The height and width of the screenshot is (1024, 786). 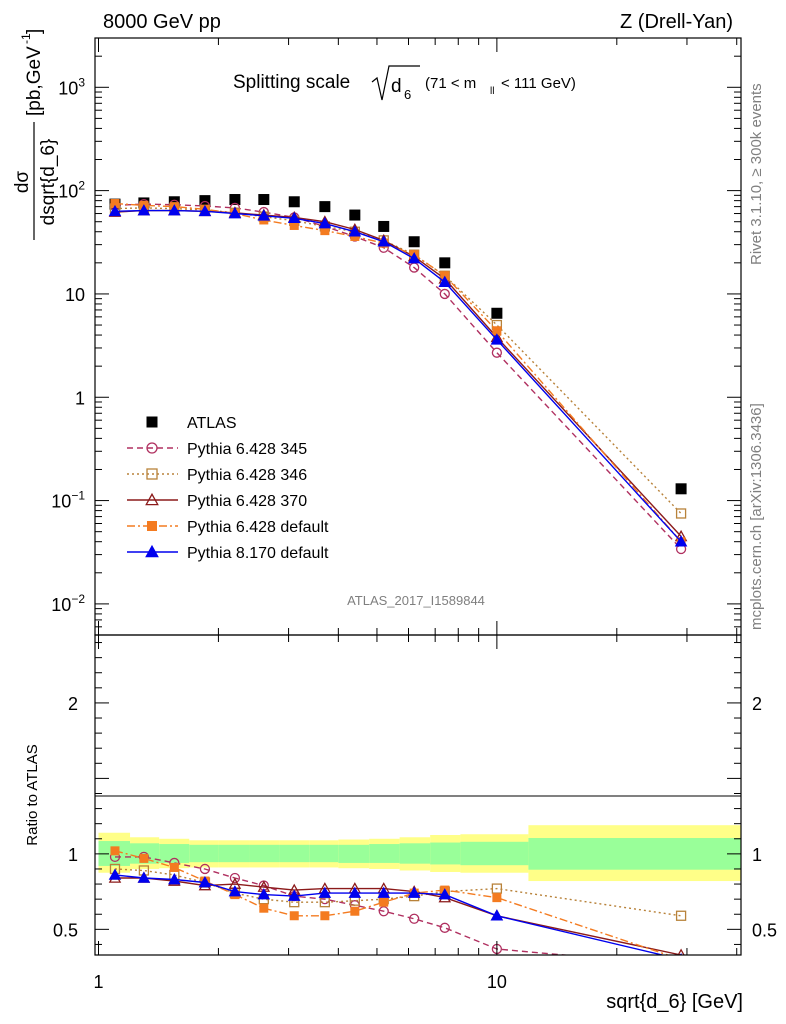 What do you see at coordinates (757, 704) in the screenshot?
I see `ratio-tick-label-right: 2` at bounding box center [757, 704].